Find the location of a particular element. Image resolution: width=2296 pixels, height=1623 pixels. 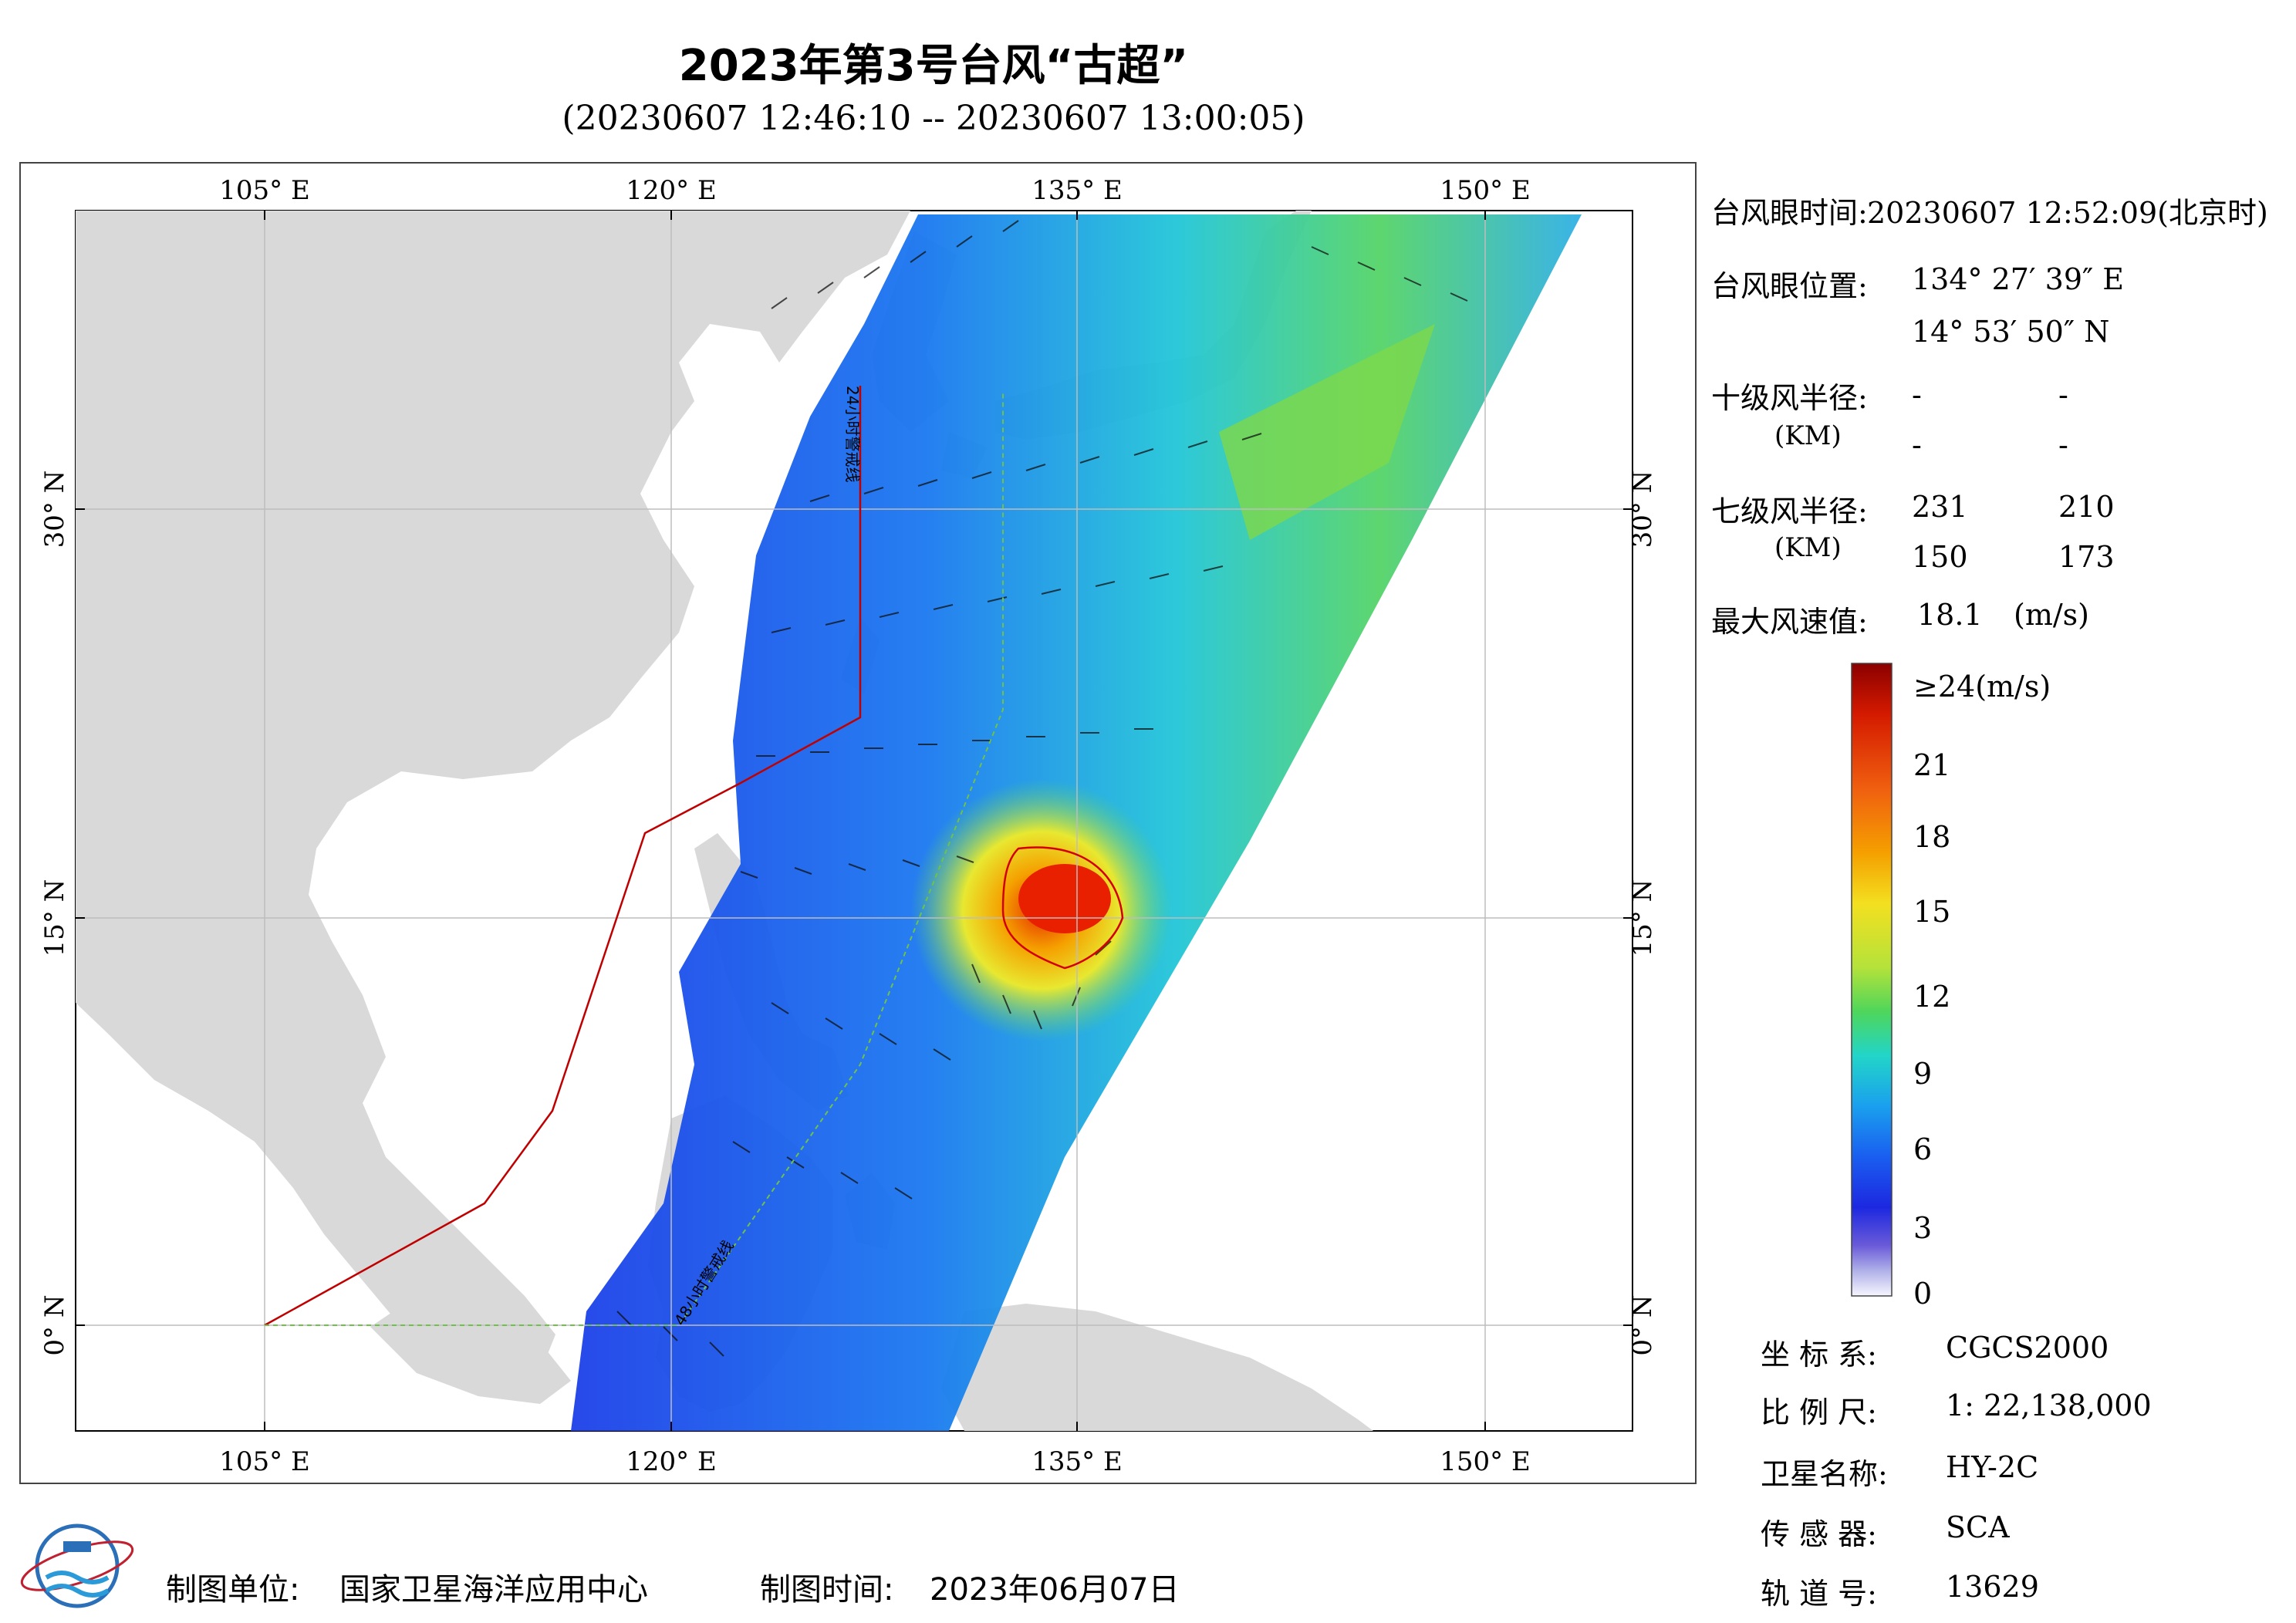

lat-label-left: 30° N is located at coordinates (54, 509).